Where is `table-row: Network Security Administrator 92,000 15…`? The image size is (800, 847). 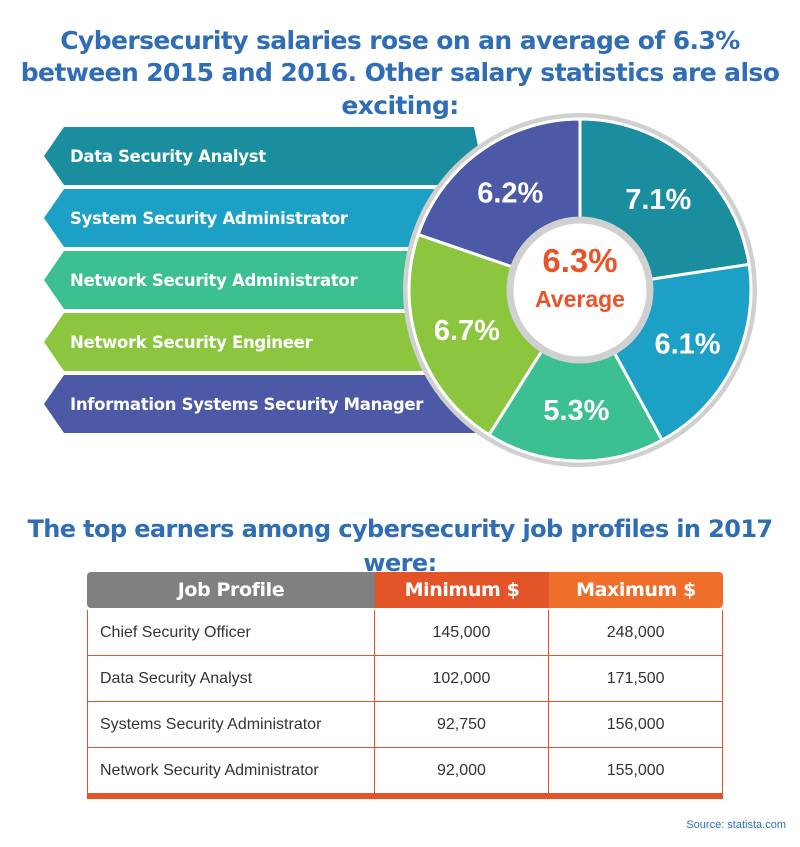
table-row: Network Security Administrator 92,000 15… is located at coordinates (405, 770).